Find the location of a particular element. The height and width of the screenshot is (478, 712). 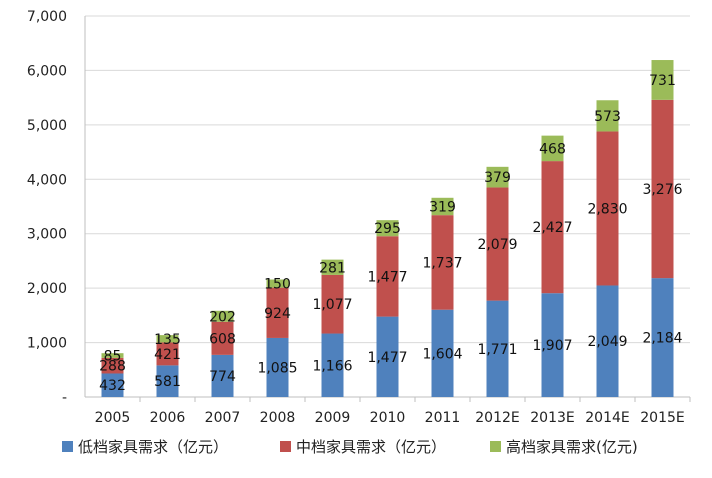

data-label: 2,184 is located at coordinates (662, 339).